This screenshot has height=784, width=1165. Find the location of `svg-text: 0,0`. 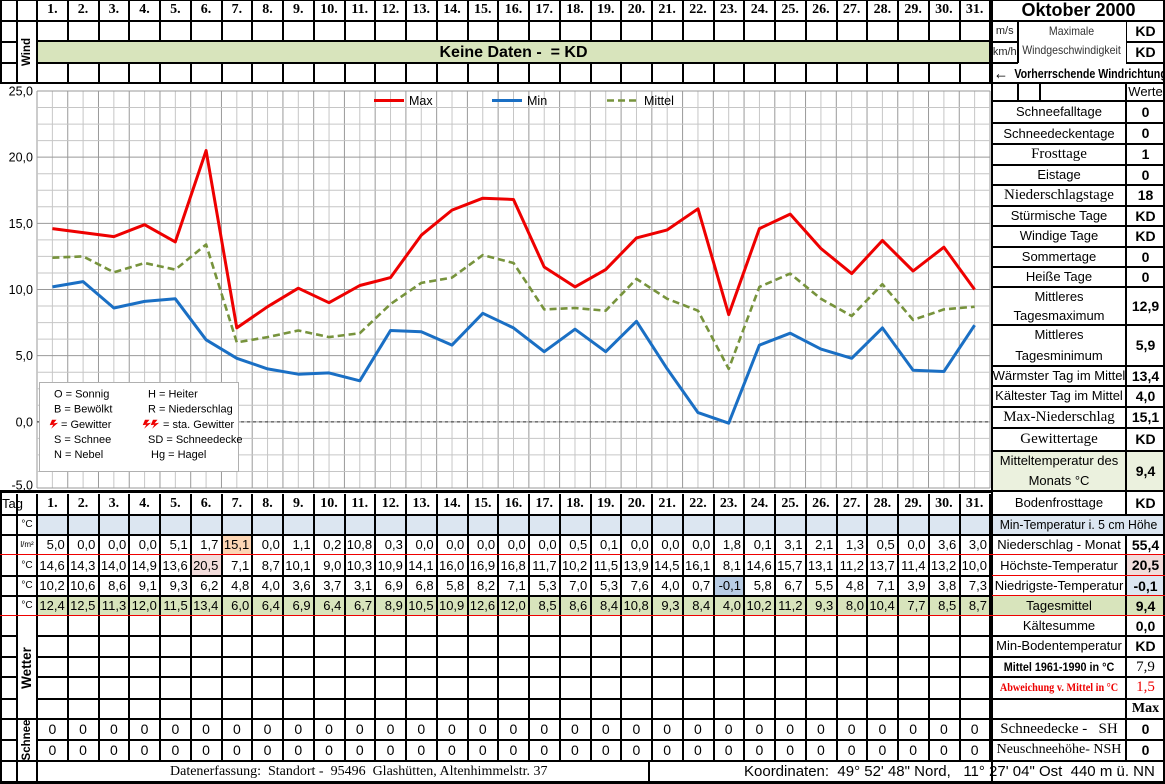

svg-text: 0,0 is located at coordinates (24, 422).